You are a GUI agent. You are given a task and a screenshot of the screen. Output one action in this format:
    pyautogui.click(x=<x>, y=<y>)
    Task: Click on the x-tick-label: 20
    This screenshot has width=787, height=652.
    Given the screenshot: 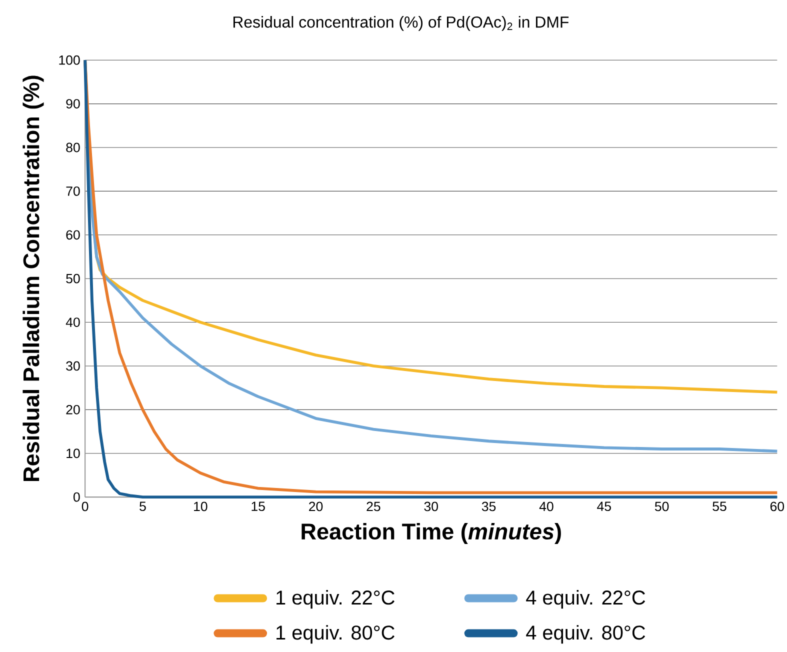 What is the action you would take?
    pyautogui.click(x=316, y=507)
    